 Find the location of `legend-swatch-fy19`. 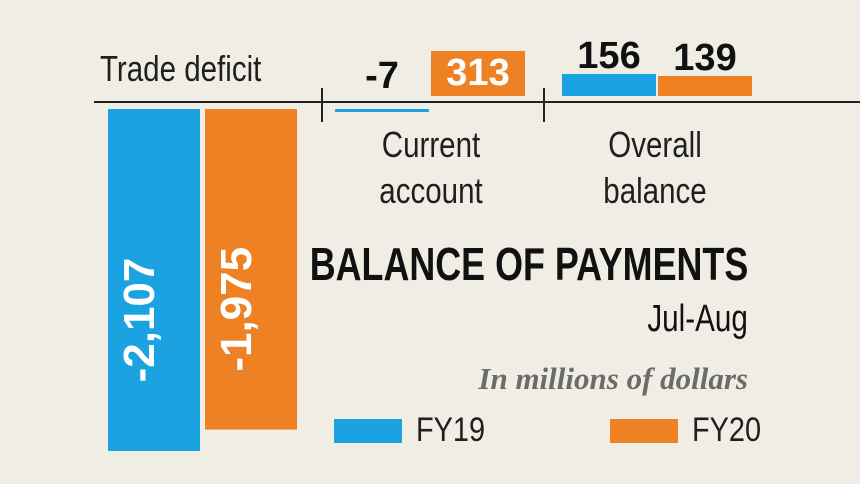

legend-swatch-fy19 is located at coordinates (368, 430).